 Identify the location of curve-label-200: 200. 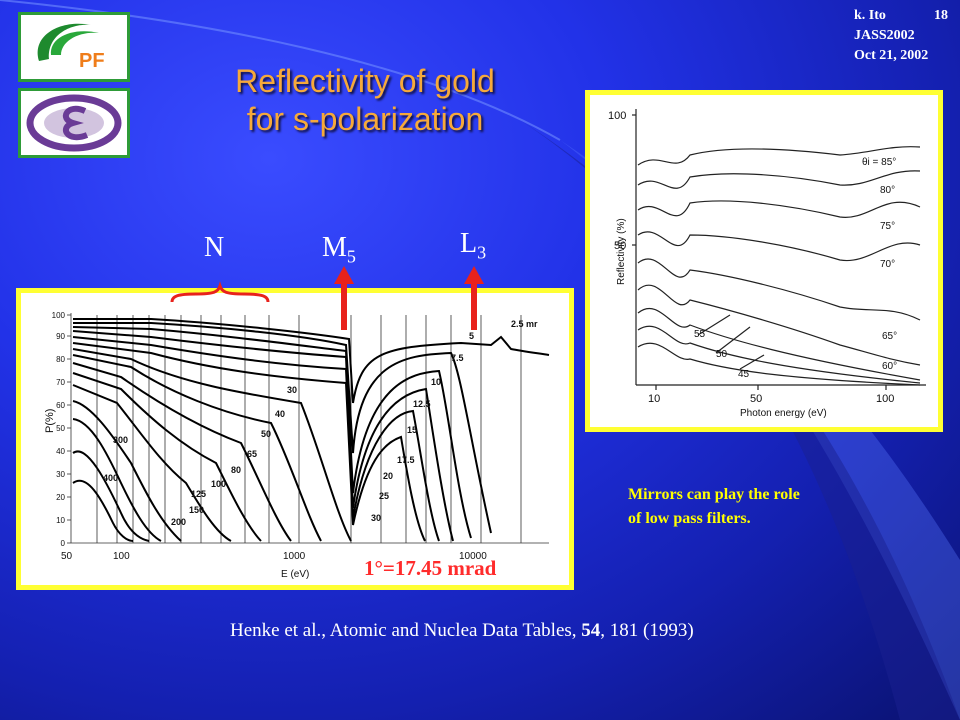
(178, 522).